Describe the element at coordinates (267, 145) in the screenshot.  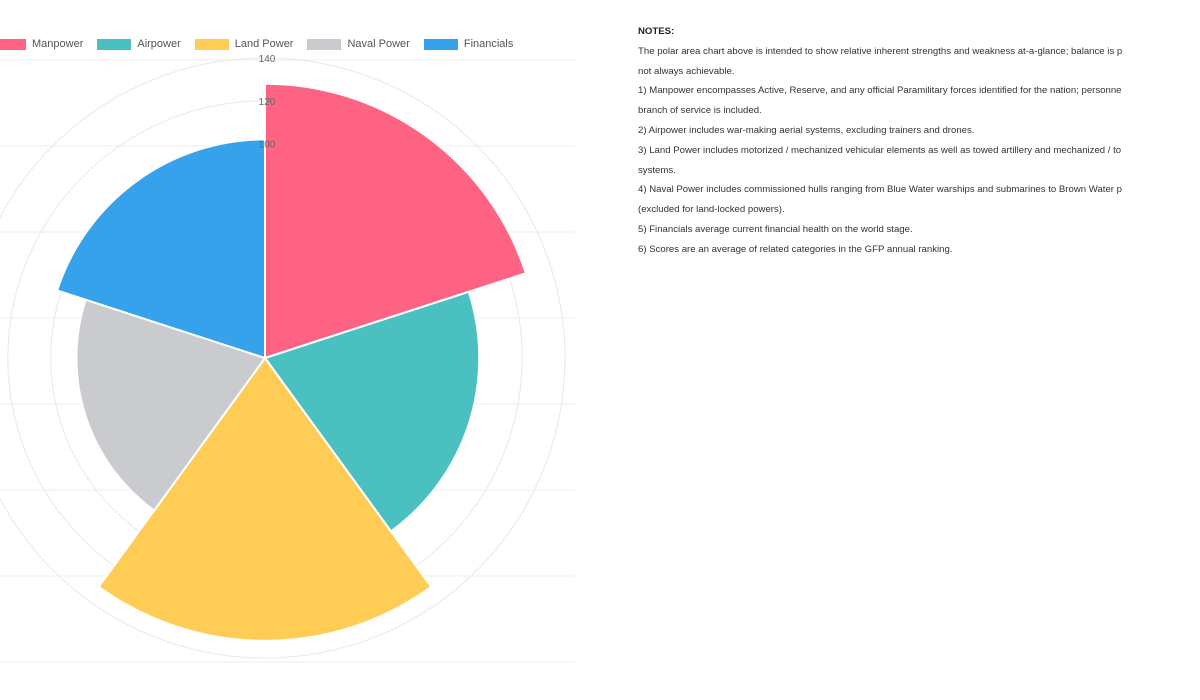
I see `r-tick-label: 100` at that location.